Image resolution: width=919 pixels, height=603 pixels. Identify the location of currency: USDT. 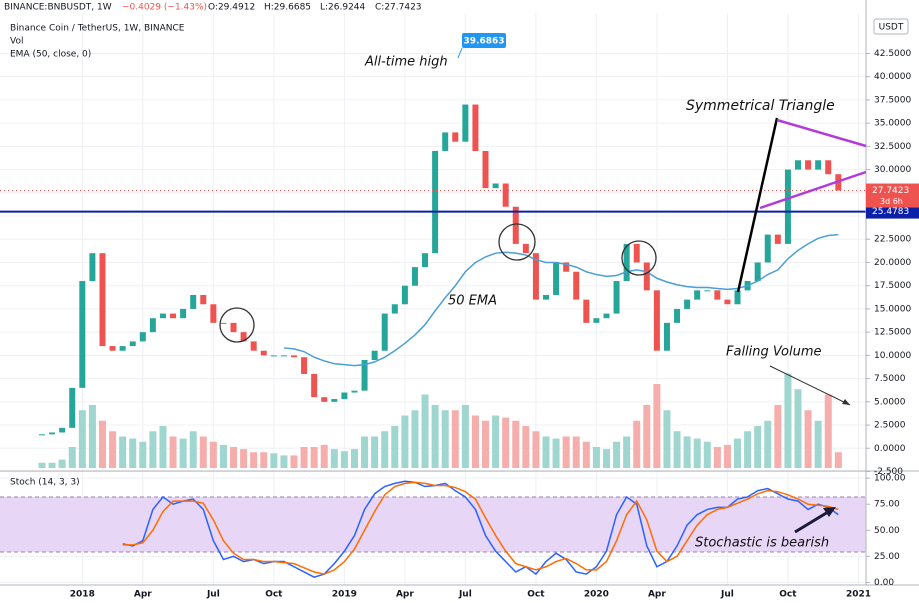
(891, 28).